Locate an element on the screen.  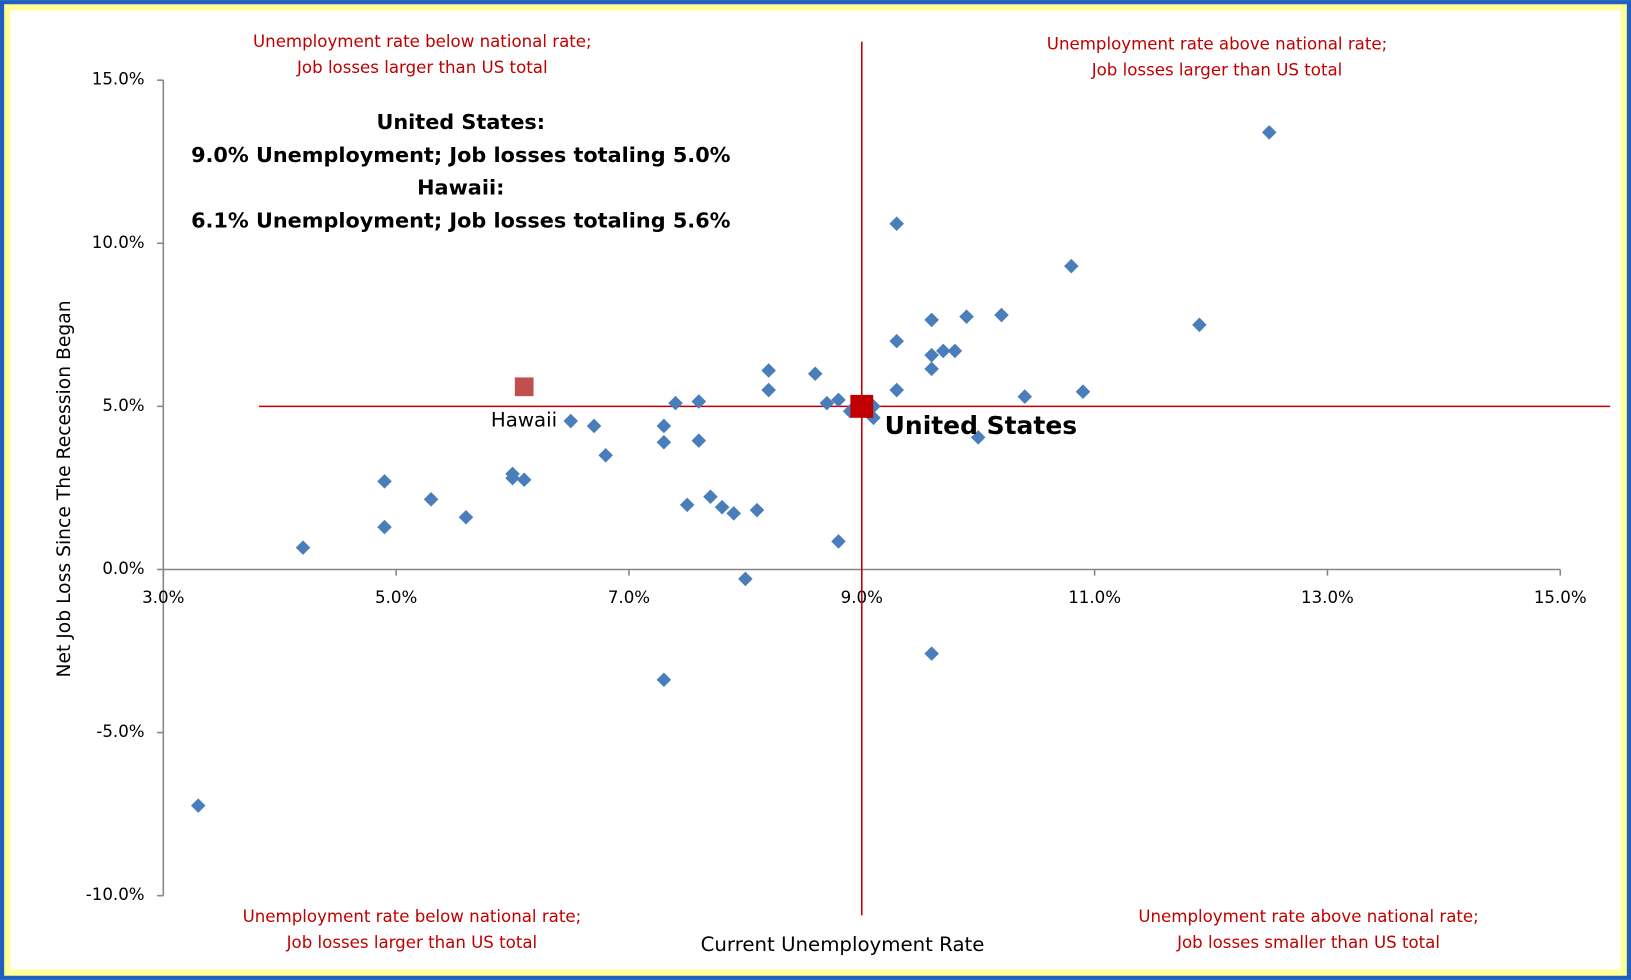
y-axis-label: Net Job Loss Since The Recession Began is located at coordinates (64, 488).